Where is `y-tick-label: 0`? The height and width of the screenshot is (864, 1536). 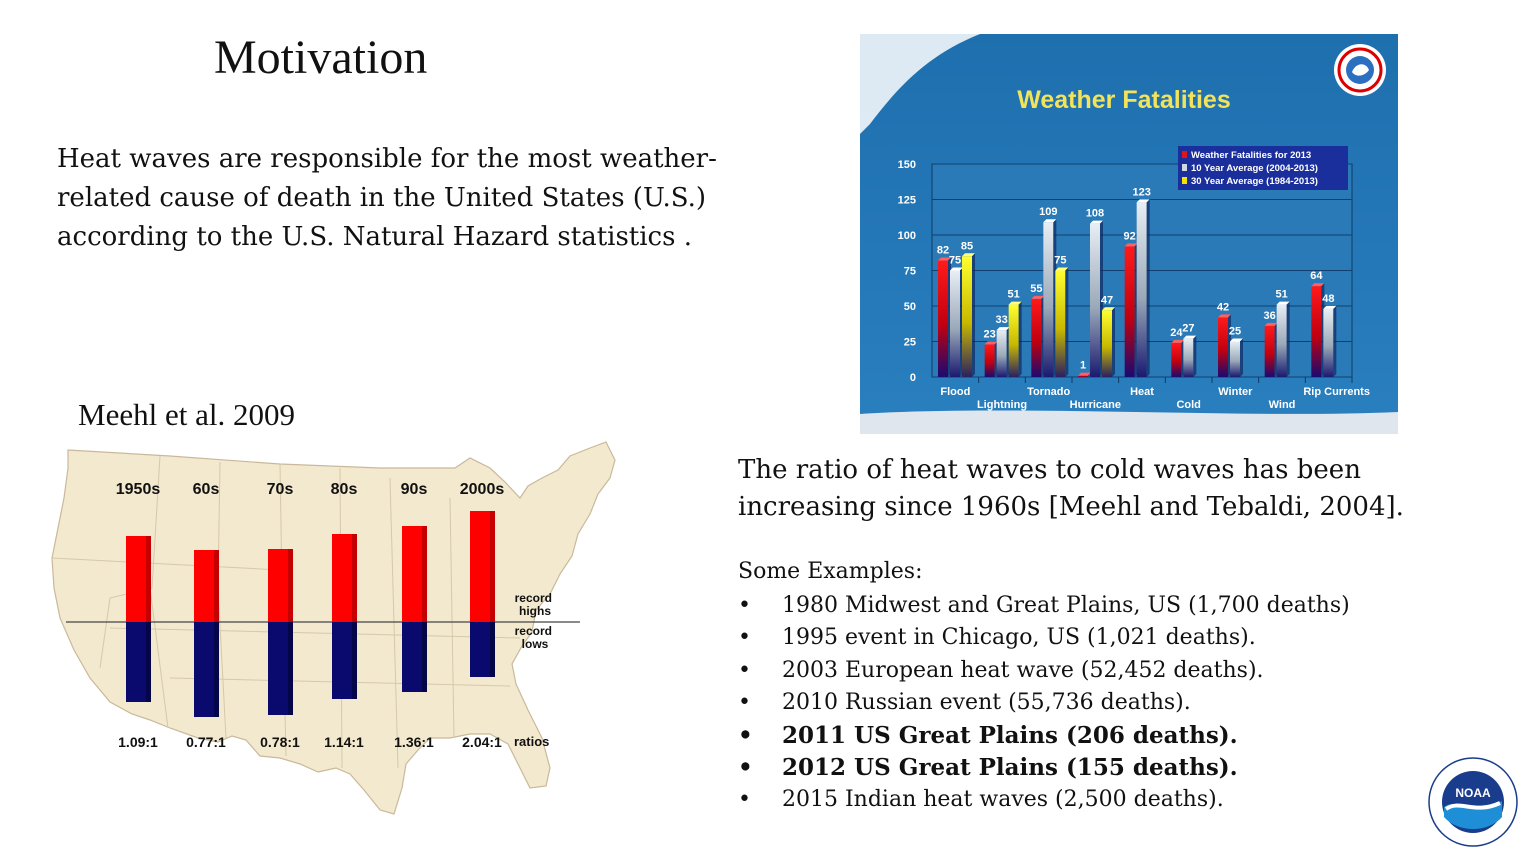 y-tick-label: 0 is located at coordinates (913, 378).